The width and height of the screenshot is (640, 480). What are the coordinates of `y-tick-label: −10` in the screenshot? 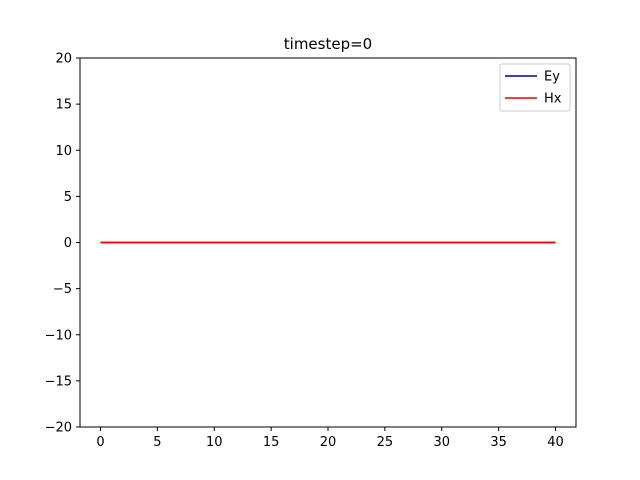 It's located at (58, 335).